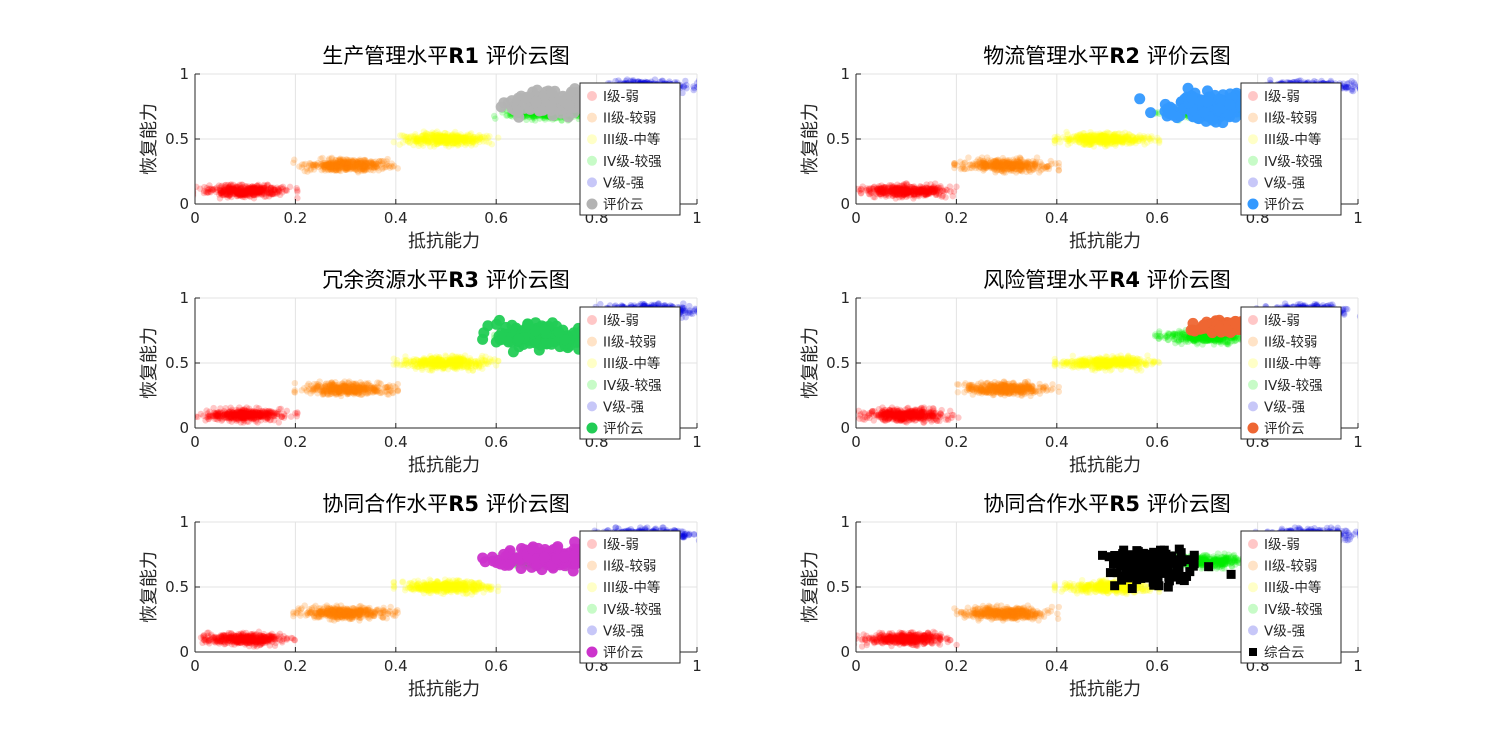 The height and width of the screenshot is (750, 1500). What do you see at coordinates (1292, 139) in the screenshot?
I see `legend-label: III级-中等` at bounding box center [1292, 139].